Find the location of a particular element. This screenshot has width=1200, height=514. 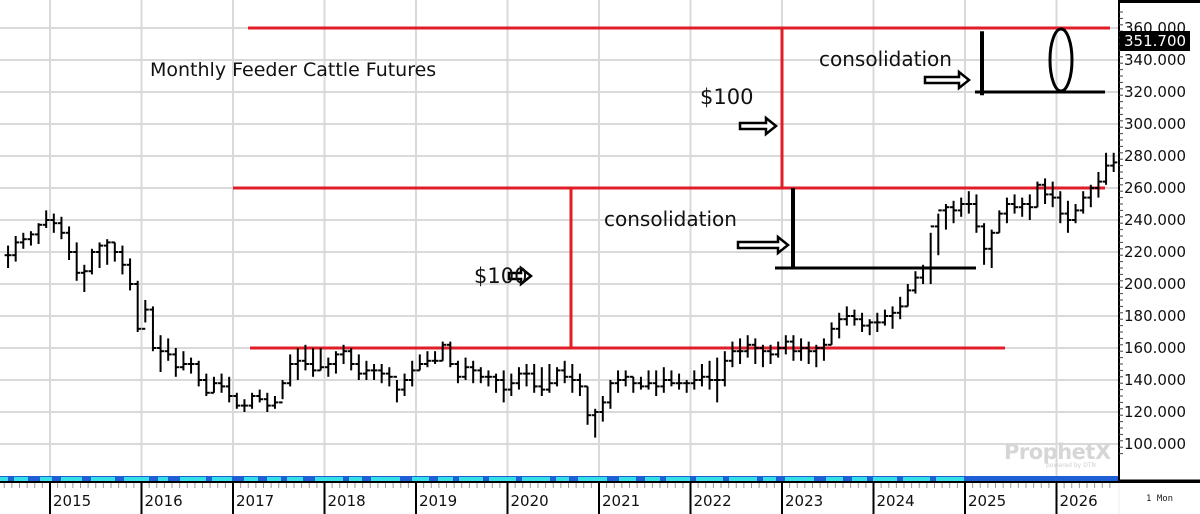

x-axis-label: 2025 is located at coordinates (987, 501).